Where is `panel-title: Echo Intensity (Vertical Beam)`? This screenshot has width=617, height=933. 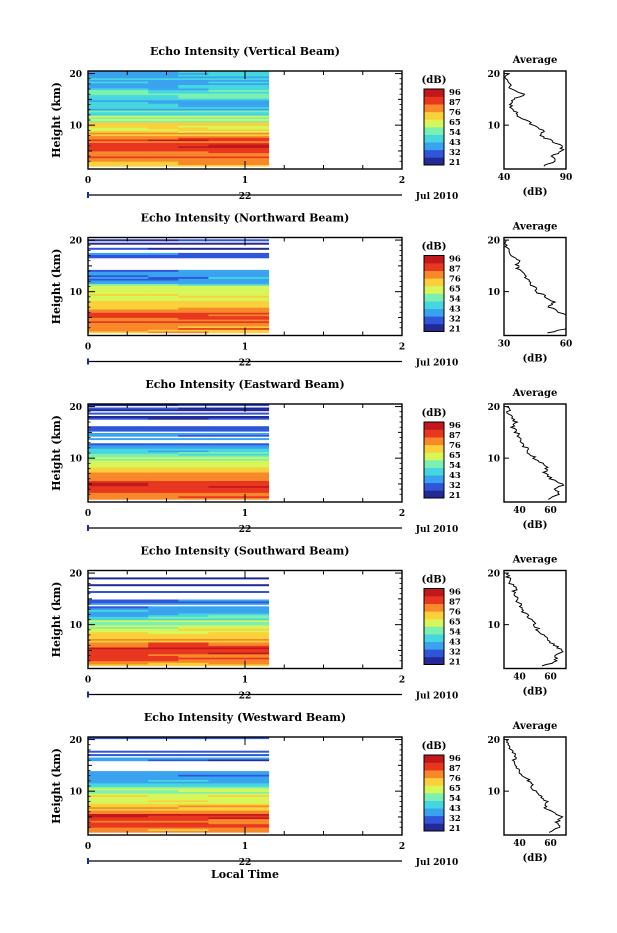 panel-title: Echo Intensity (Vertical Beam) is located at coordinates (245, 51).